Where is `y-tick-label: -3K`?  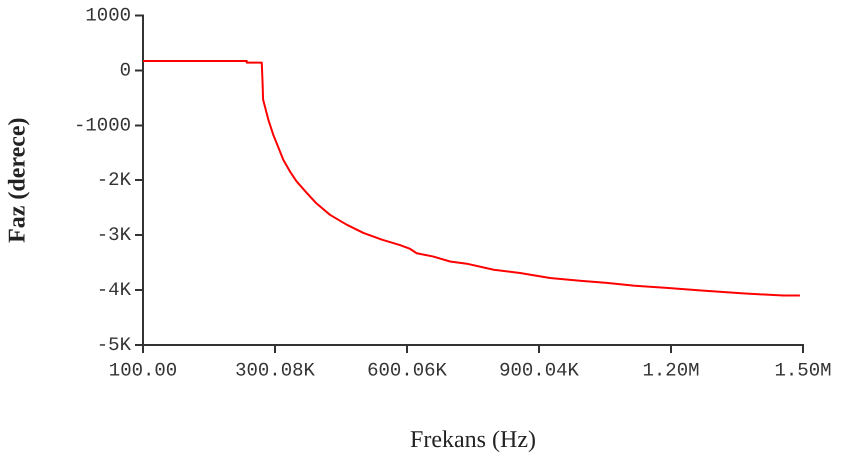
y-tick-label: -3K is located at coordinates (114, 235).